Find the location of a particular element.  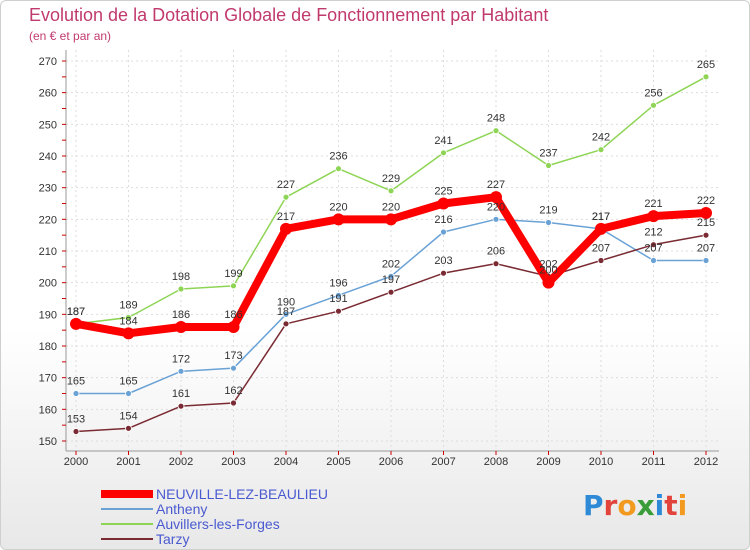

data-label: 225 is located at coordinates (443, 192).